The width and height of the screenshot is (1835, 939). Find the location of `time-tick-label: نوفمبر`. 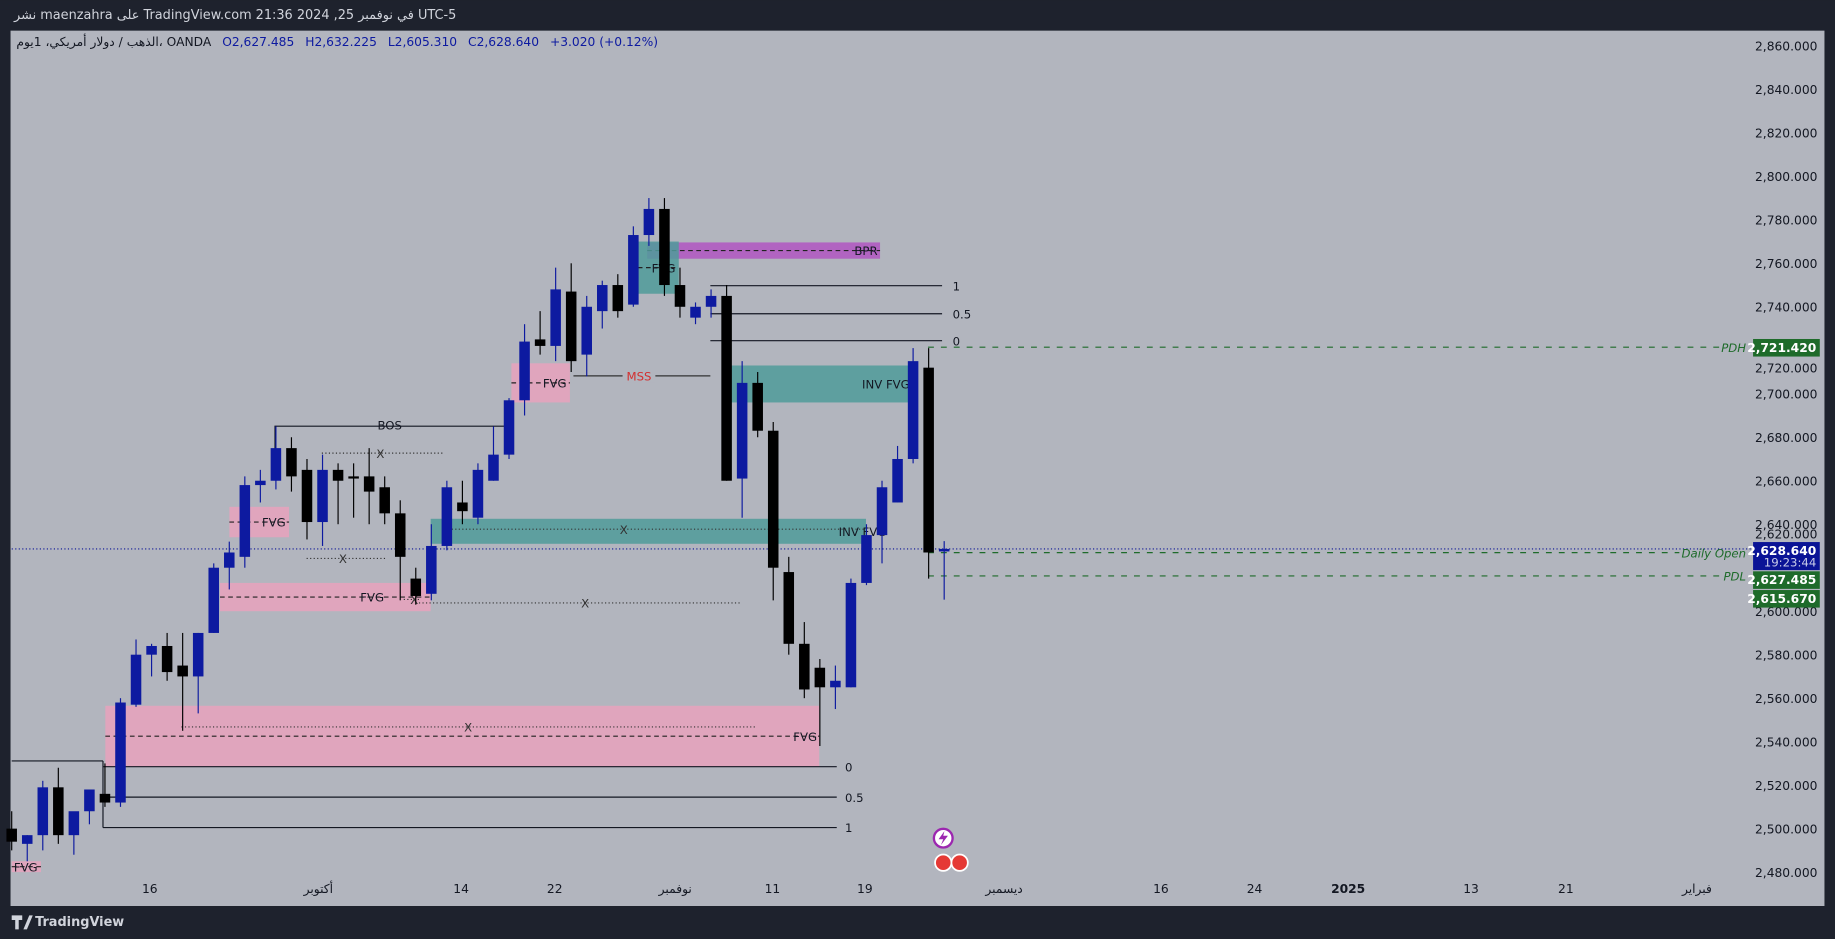

time-tick-label: نوفمبر is located at coordinates (675, 889).